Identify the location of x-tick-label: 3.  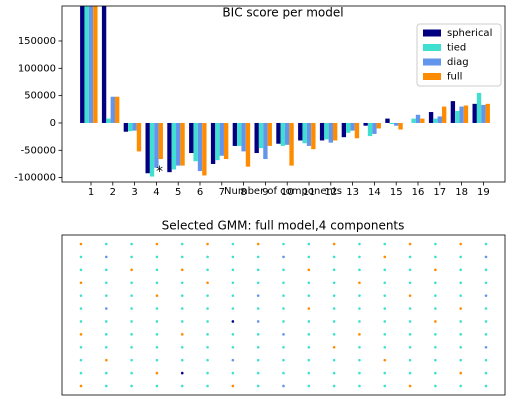
(134, 192).